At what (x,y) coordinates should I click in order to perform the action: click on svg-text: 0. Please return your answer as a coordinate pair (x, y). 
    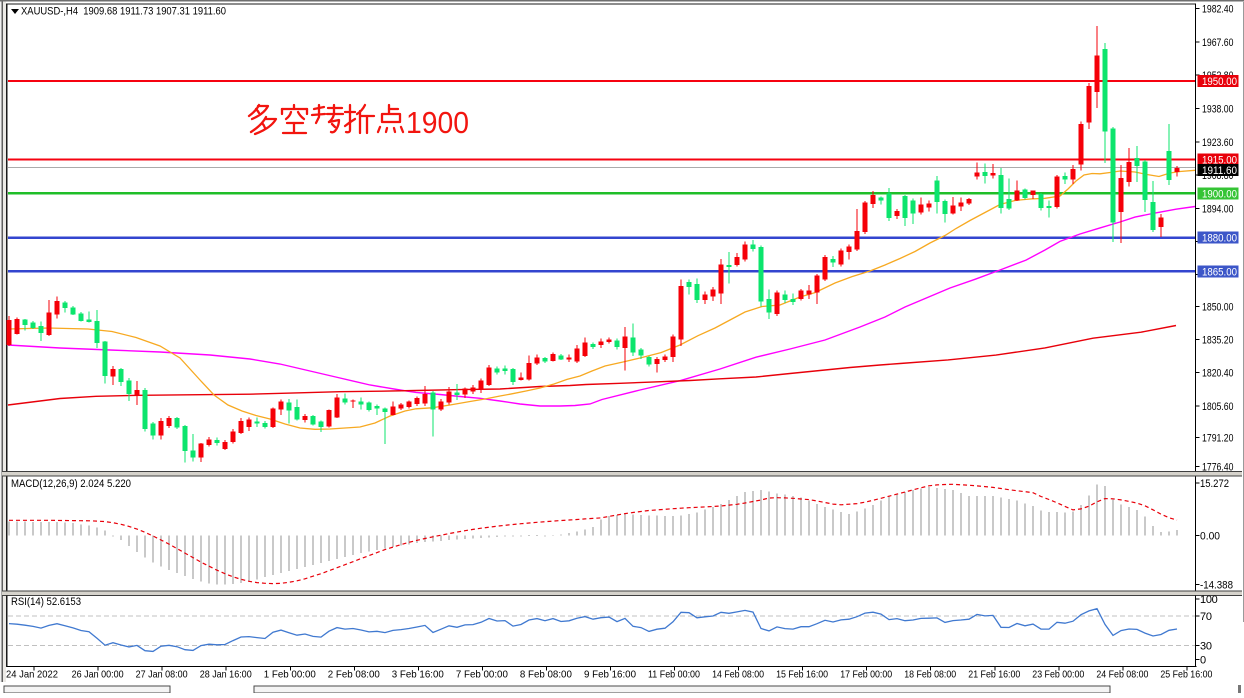
    Looking at the image, I should click on (1203, 660).